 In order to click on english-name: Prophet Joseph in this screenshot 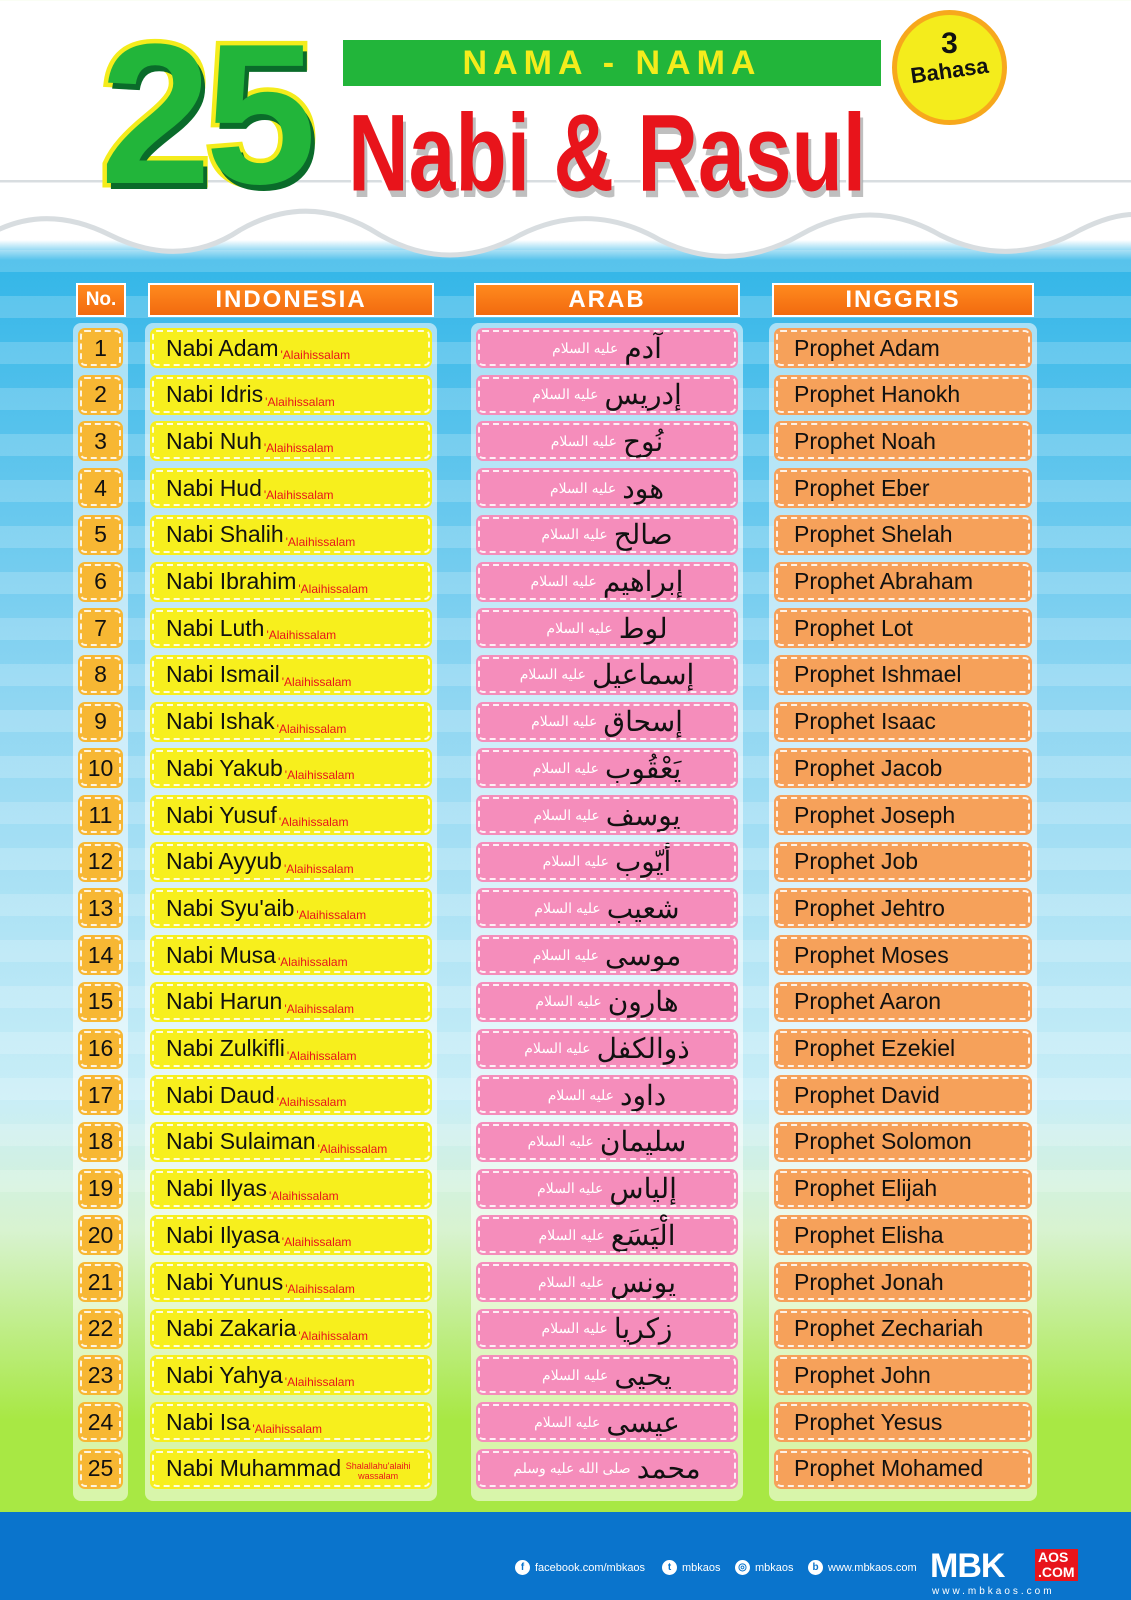, I will do `click(903, 815)`.